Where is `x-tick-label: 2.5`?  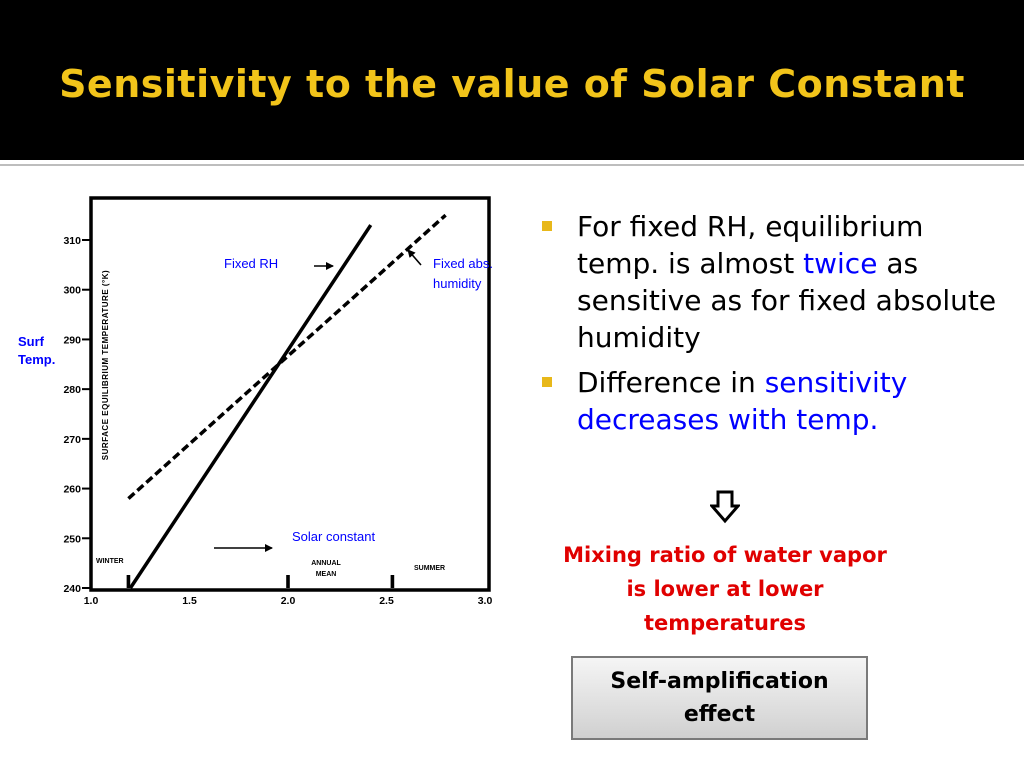 x-tick-label: 2.5 is located at coordinates (386, 601).